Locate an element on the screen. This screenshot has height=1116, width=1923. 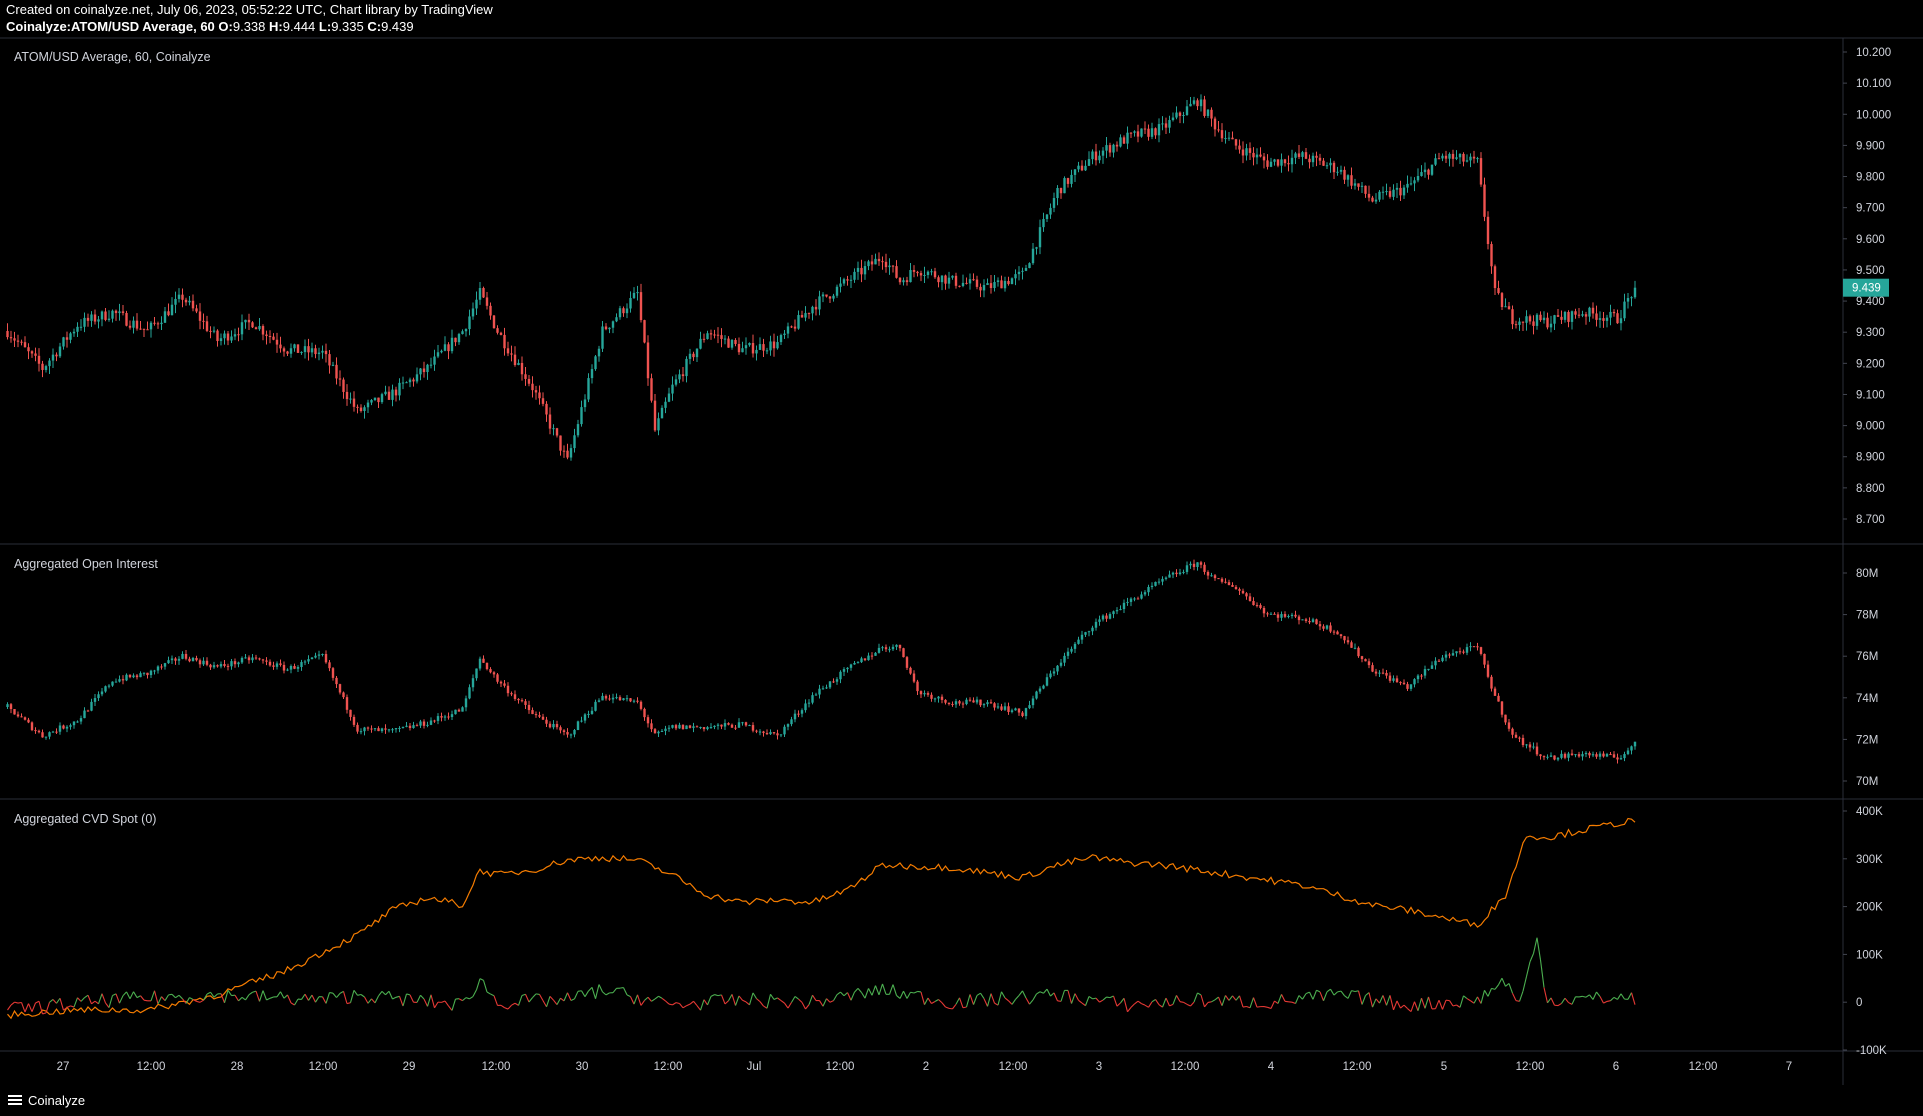
x-tick-label: 5 is located at coordinates (1444, 1067).